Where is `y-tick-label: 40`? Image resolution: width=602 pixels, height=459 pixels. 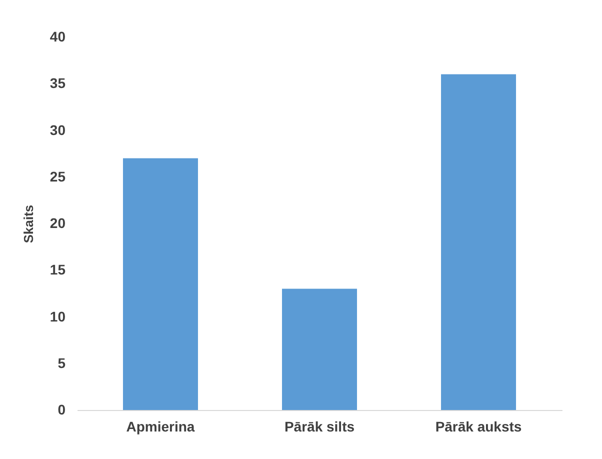 y-tick-label: 40 is located at coordinates (58, 36).